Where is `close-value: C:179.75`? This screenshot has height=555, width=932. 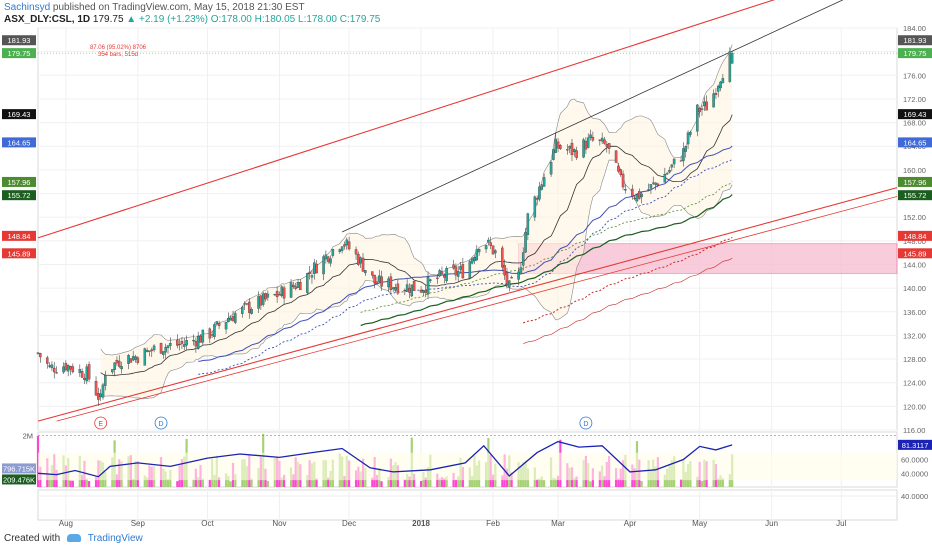
close-value: C:179.75 is located at coordinates (360, 19).